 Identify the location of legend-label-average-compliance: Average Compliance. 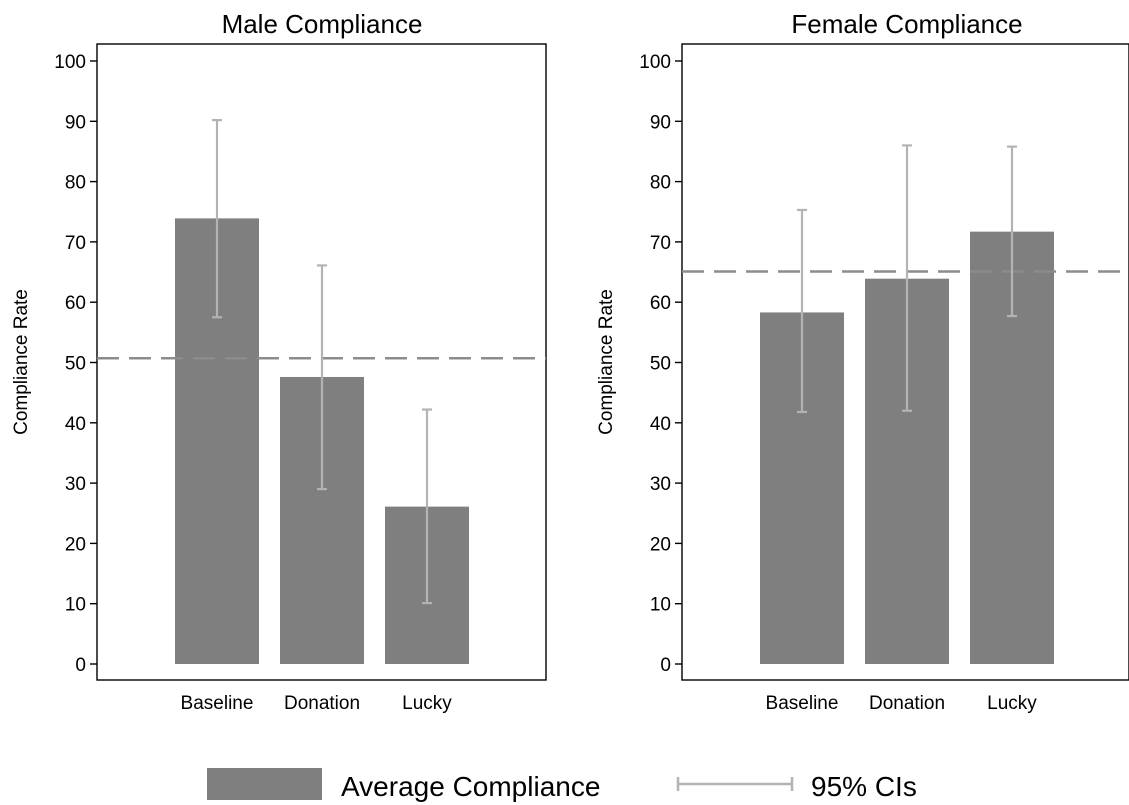
(470, 786).